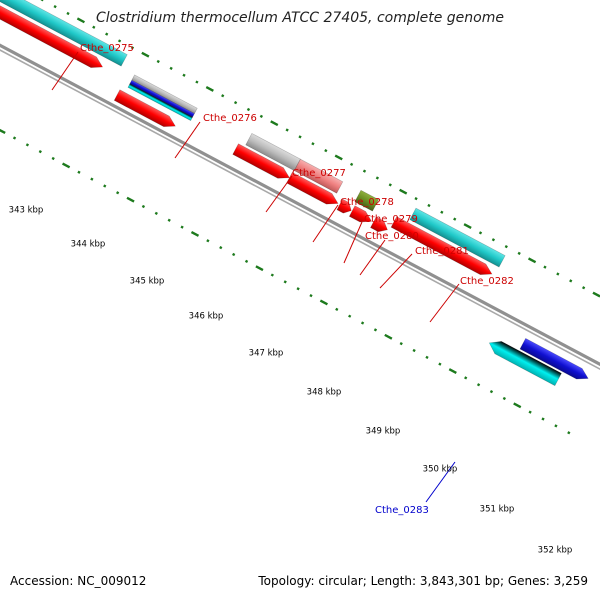 The height and width of the screenshot is (600, 600). I want to click on gene-label-cthe-0283: Cthe_0283, so click(402, 510).